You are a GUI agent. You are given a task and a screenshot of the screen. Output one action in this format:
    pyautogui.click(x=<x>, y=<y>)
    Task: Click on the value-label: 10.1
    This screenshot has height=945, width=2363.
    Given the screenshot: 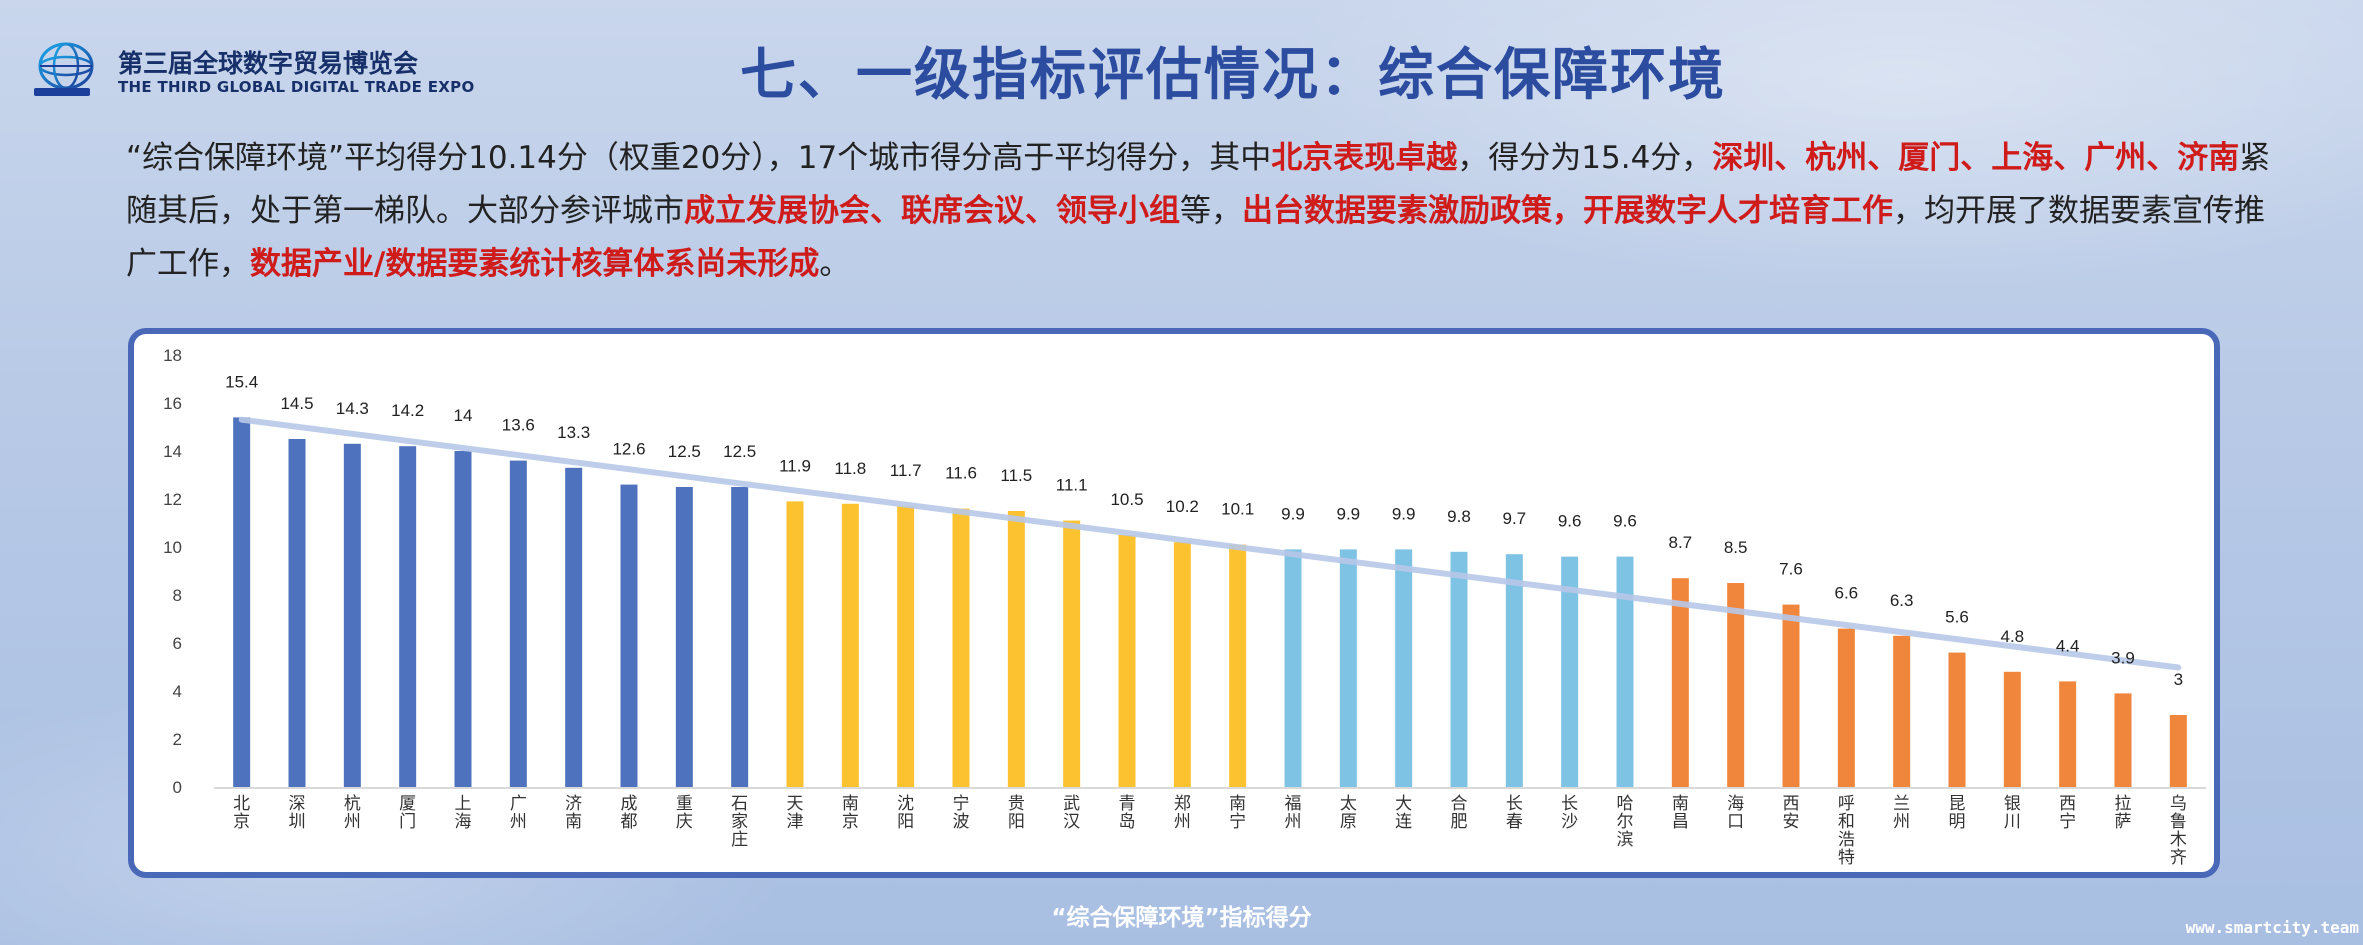 What is the action you would take?
    pyautogui.click(x=1237, y=509)
    